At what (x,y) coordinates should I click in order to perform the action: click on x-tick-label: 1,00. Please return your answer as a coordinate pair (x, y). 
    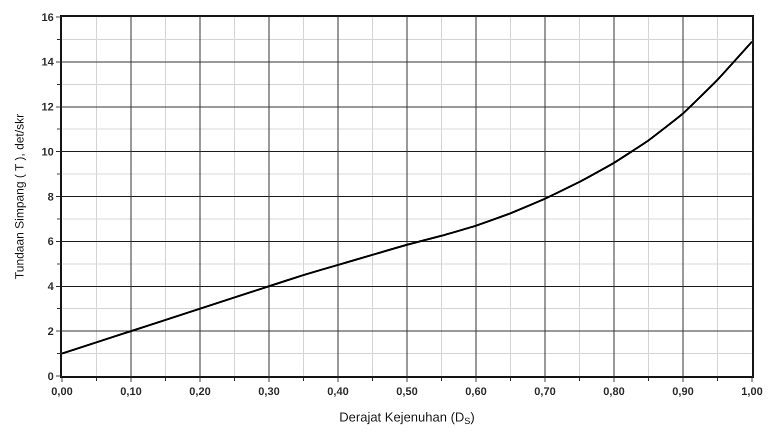
    Looking at the image, I should click on (752, 392).